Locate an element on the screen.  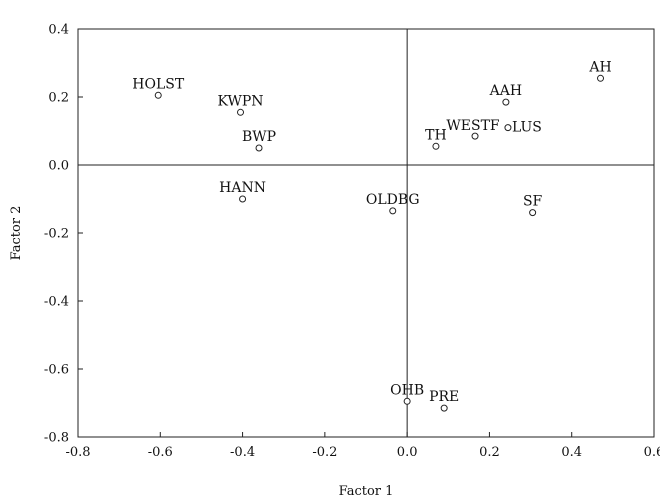
point-label-oldbg: OLDBG is located at coordinates (393, 200).